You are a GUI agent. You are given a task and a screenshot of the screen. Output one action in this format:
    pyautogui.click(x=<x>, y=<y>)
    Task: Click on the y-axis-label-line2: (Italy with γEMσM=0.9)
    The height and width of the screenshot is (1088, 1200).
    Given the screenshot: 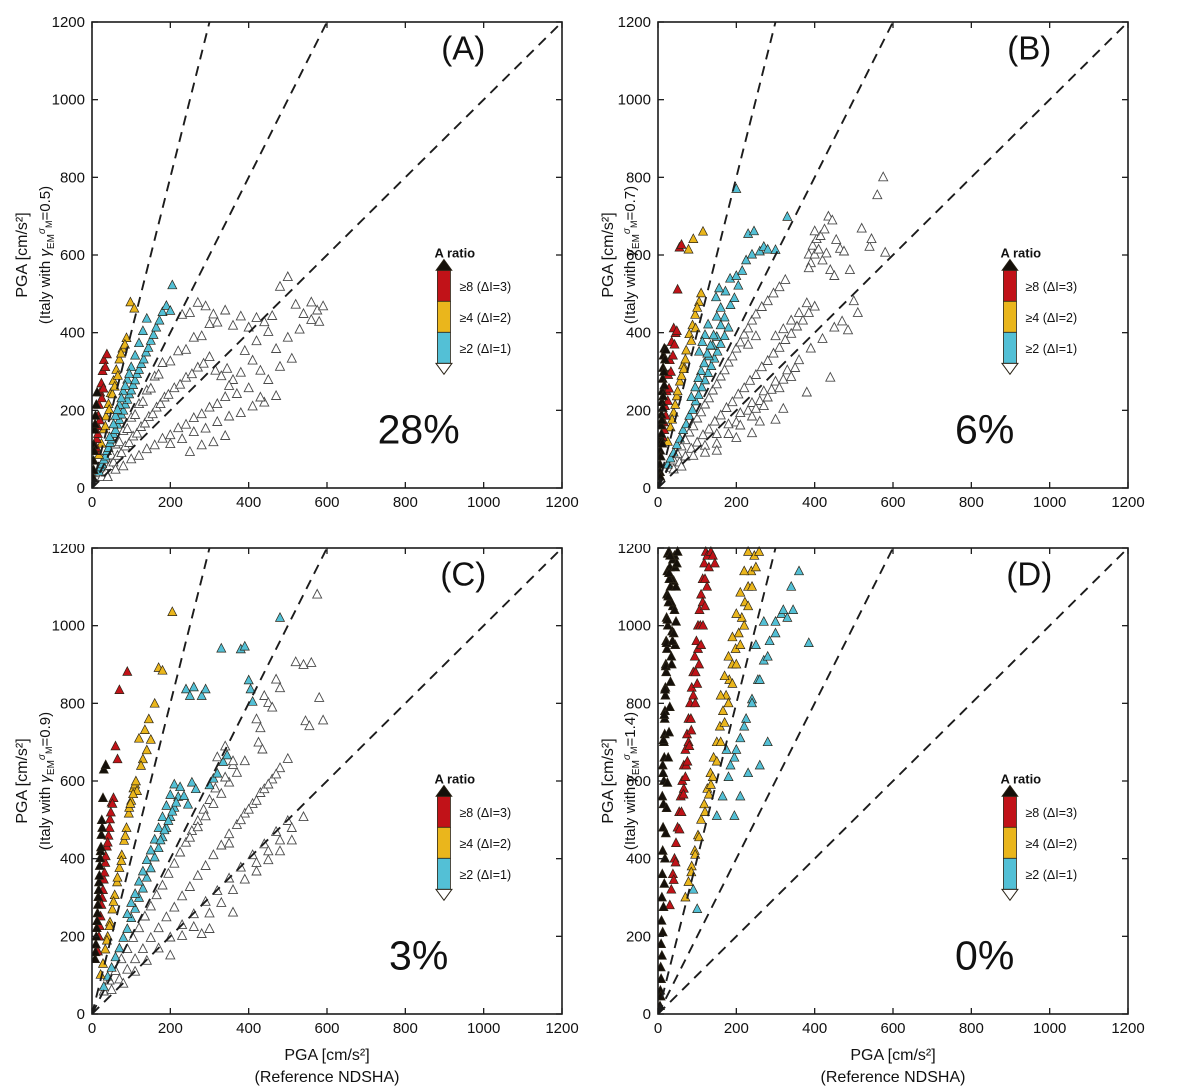 What is the action you would take?
    pyautogui.click(x=47, y=781)
    